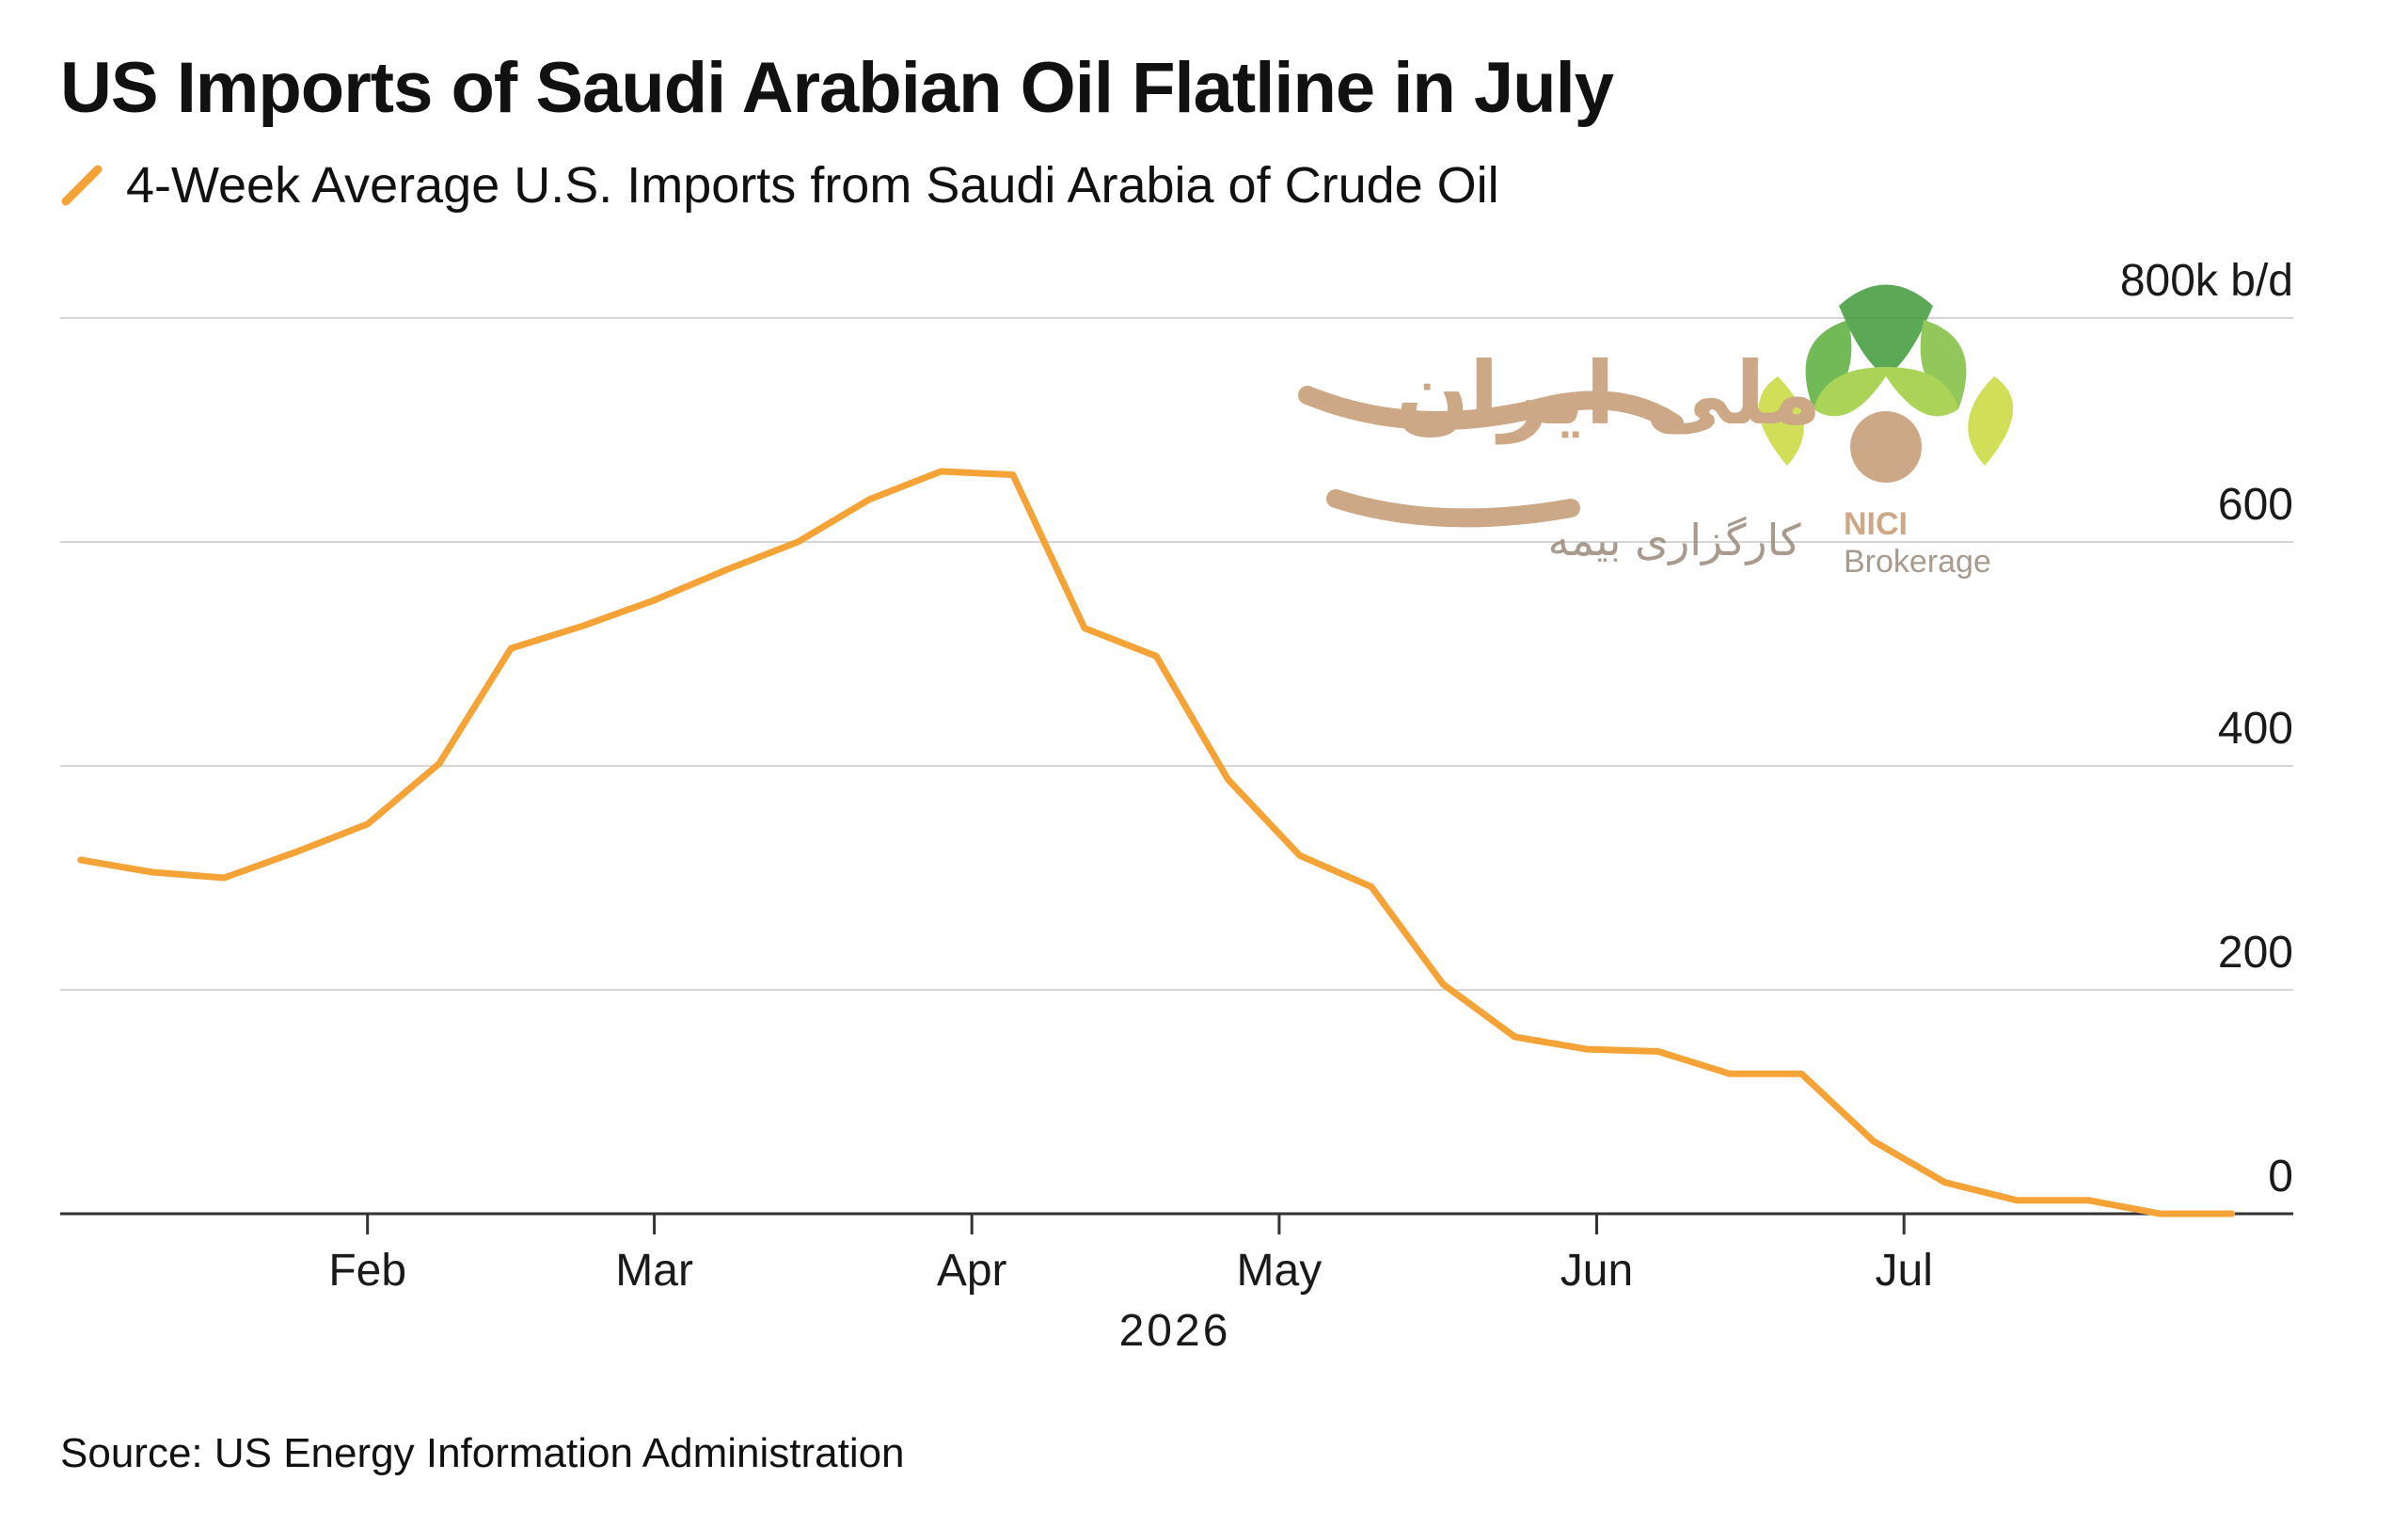 The image size is (2408, 1528). Describe the element at coordinates (1491, 457) in the screenshot. I see `calligraphy-swash-icon` at that location.